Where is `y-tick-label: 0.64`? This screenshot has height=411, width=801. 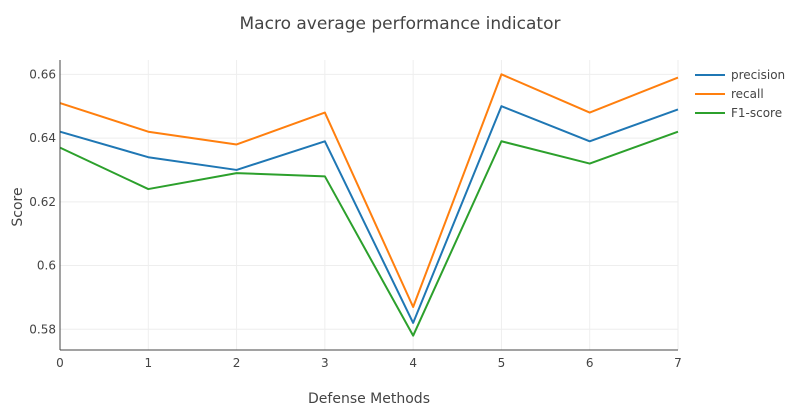
y-tick-label: 0.64 is located at coordinates (42, 138).